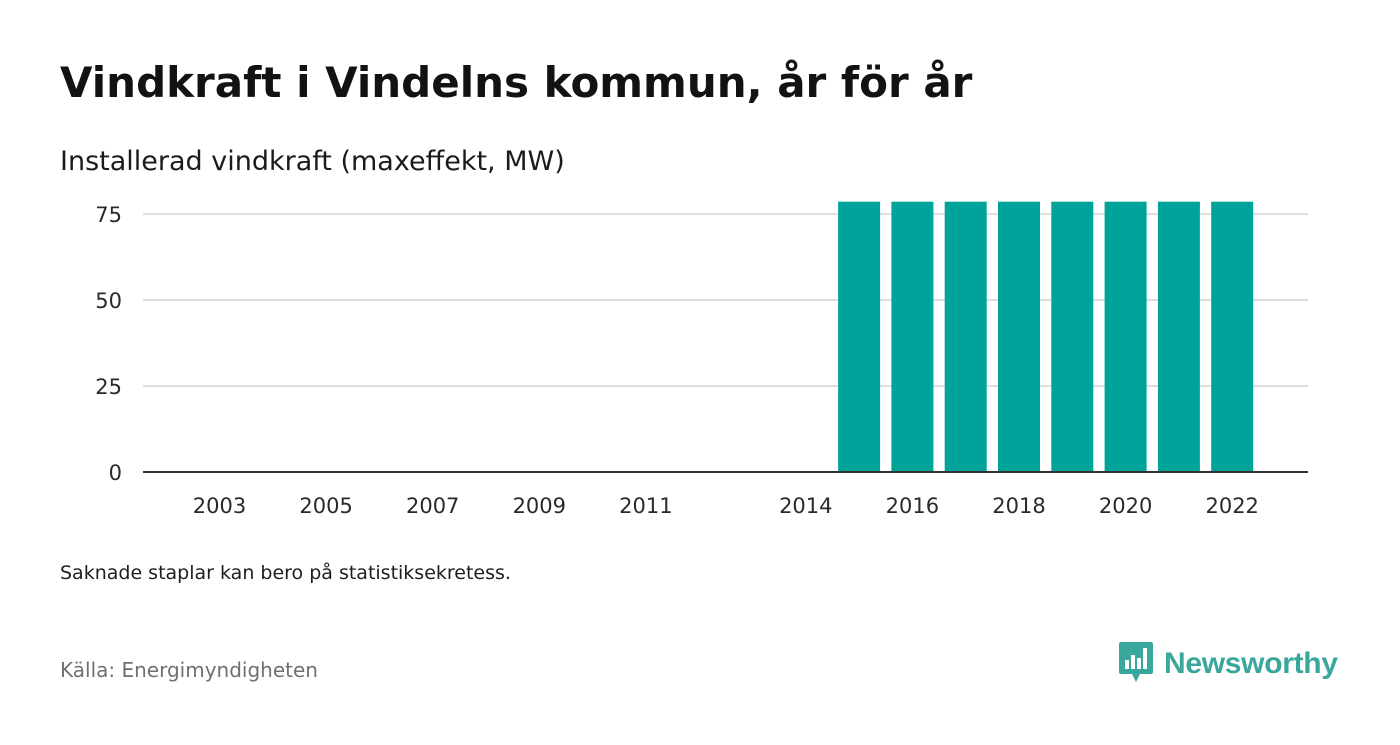 The image size is (1400, 745). I want to click on chart-title: Vindkraft i Vindelns kommun, år för år, so click(516, 82).